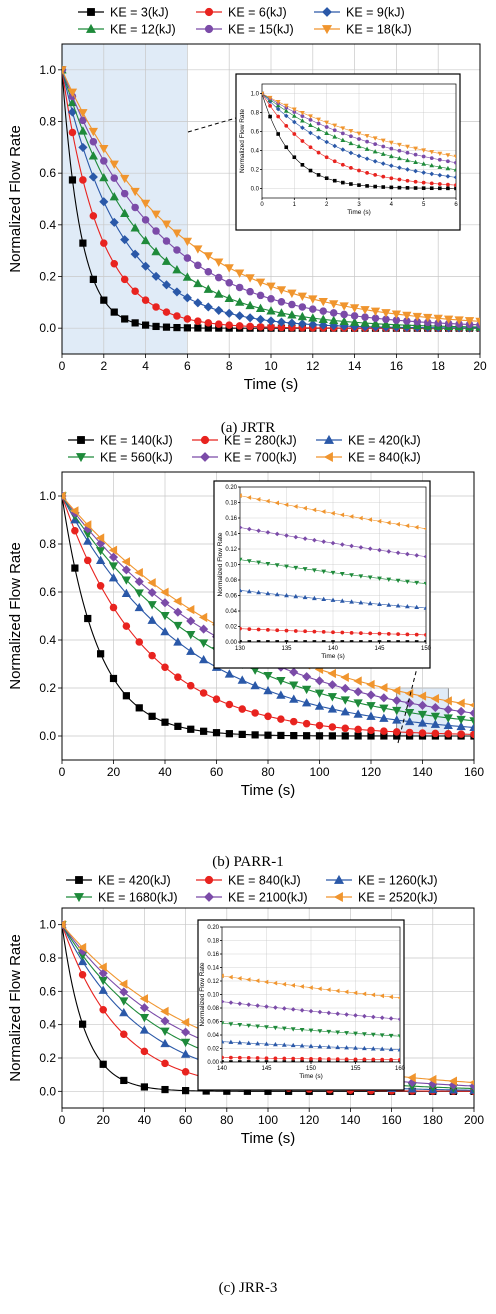  Describe the element at coordinates (255, 95) in the screenshot. I see `y-tick-label: 1.0` at that location.